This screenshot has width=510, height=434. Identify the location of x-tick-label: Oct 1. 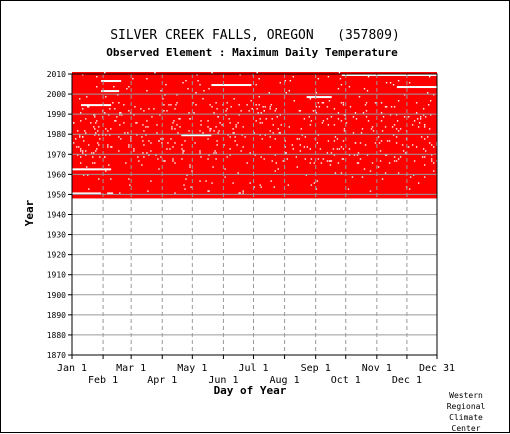
(346, 380).